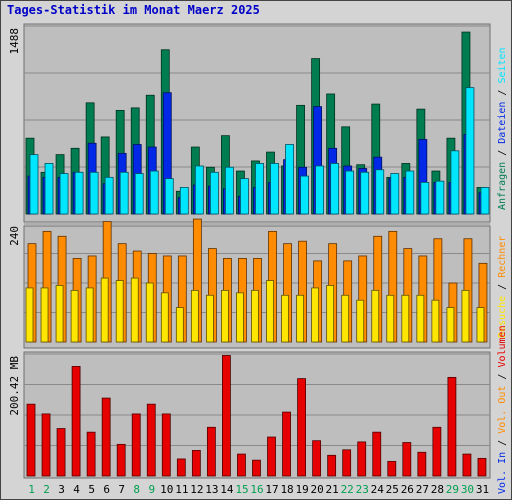 Image resolution: width=512 pixels, height=500 pixels. What do you see at coordinates (502, 346) in the screenshot?
I see `legend-item: Volumen` at bounding box center [502, 346].